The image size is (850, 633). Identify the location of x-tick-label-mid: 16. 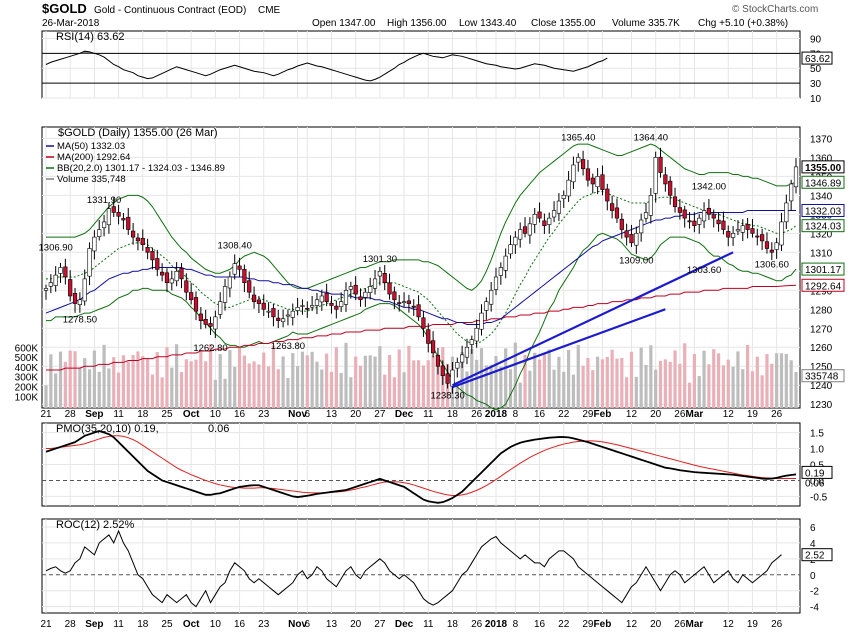
(240, 414).